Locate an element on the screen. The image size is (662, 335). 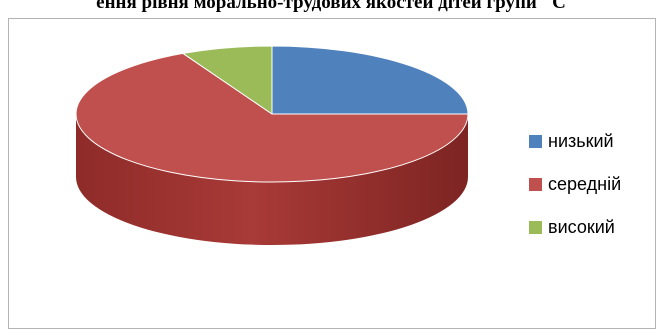
legend-item-high: високий is located at coordinates (575, 227).